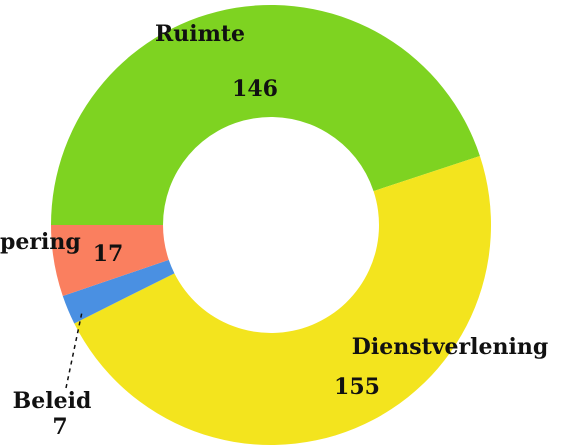 The width and height of the screenshot is (571, 445). Describe the element at coordinates (74, 350) in the screenshot. I see `leader-line` at that location.